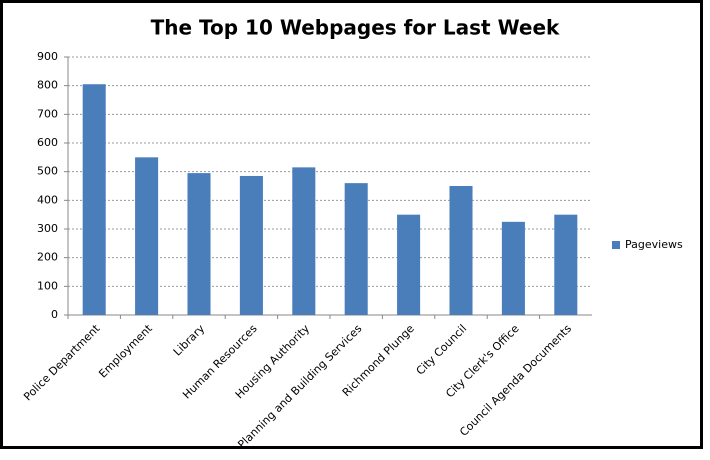  What do you see at coordinates (654, 244) in the screenshot?
I see `legend-label: Pageviews` at bounding box center [654, 244].